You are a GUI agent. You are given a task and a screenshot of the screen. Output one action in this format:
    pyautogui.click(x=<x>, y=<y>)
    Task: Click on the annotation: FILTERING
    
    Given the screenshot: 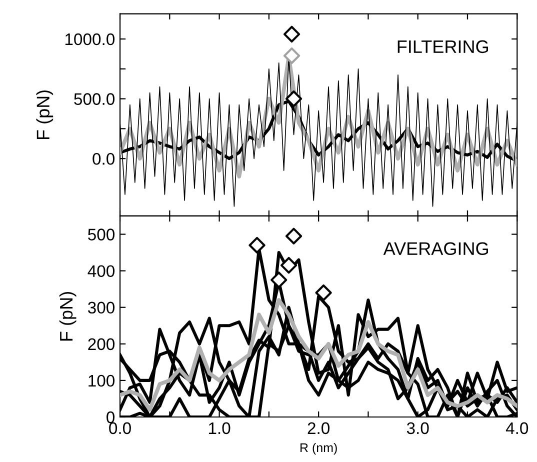 What is the action you would take?
    pyautogui.click(x=443, y=47)
    